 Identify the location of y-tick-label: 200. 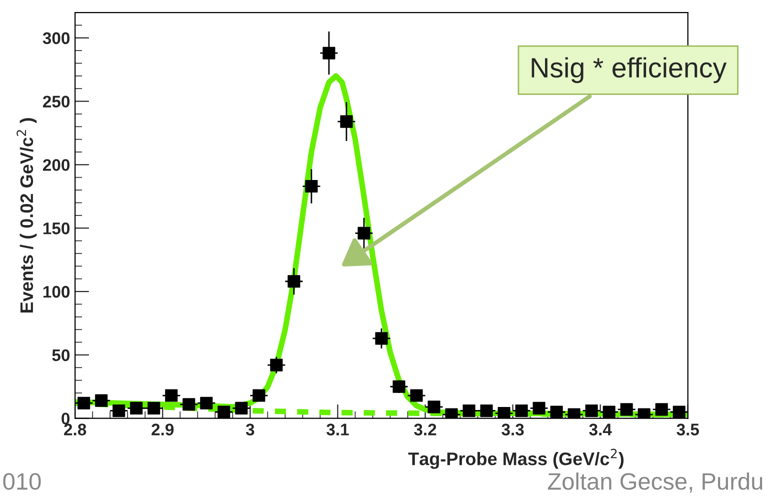
(56, 165).